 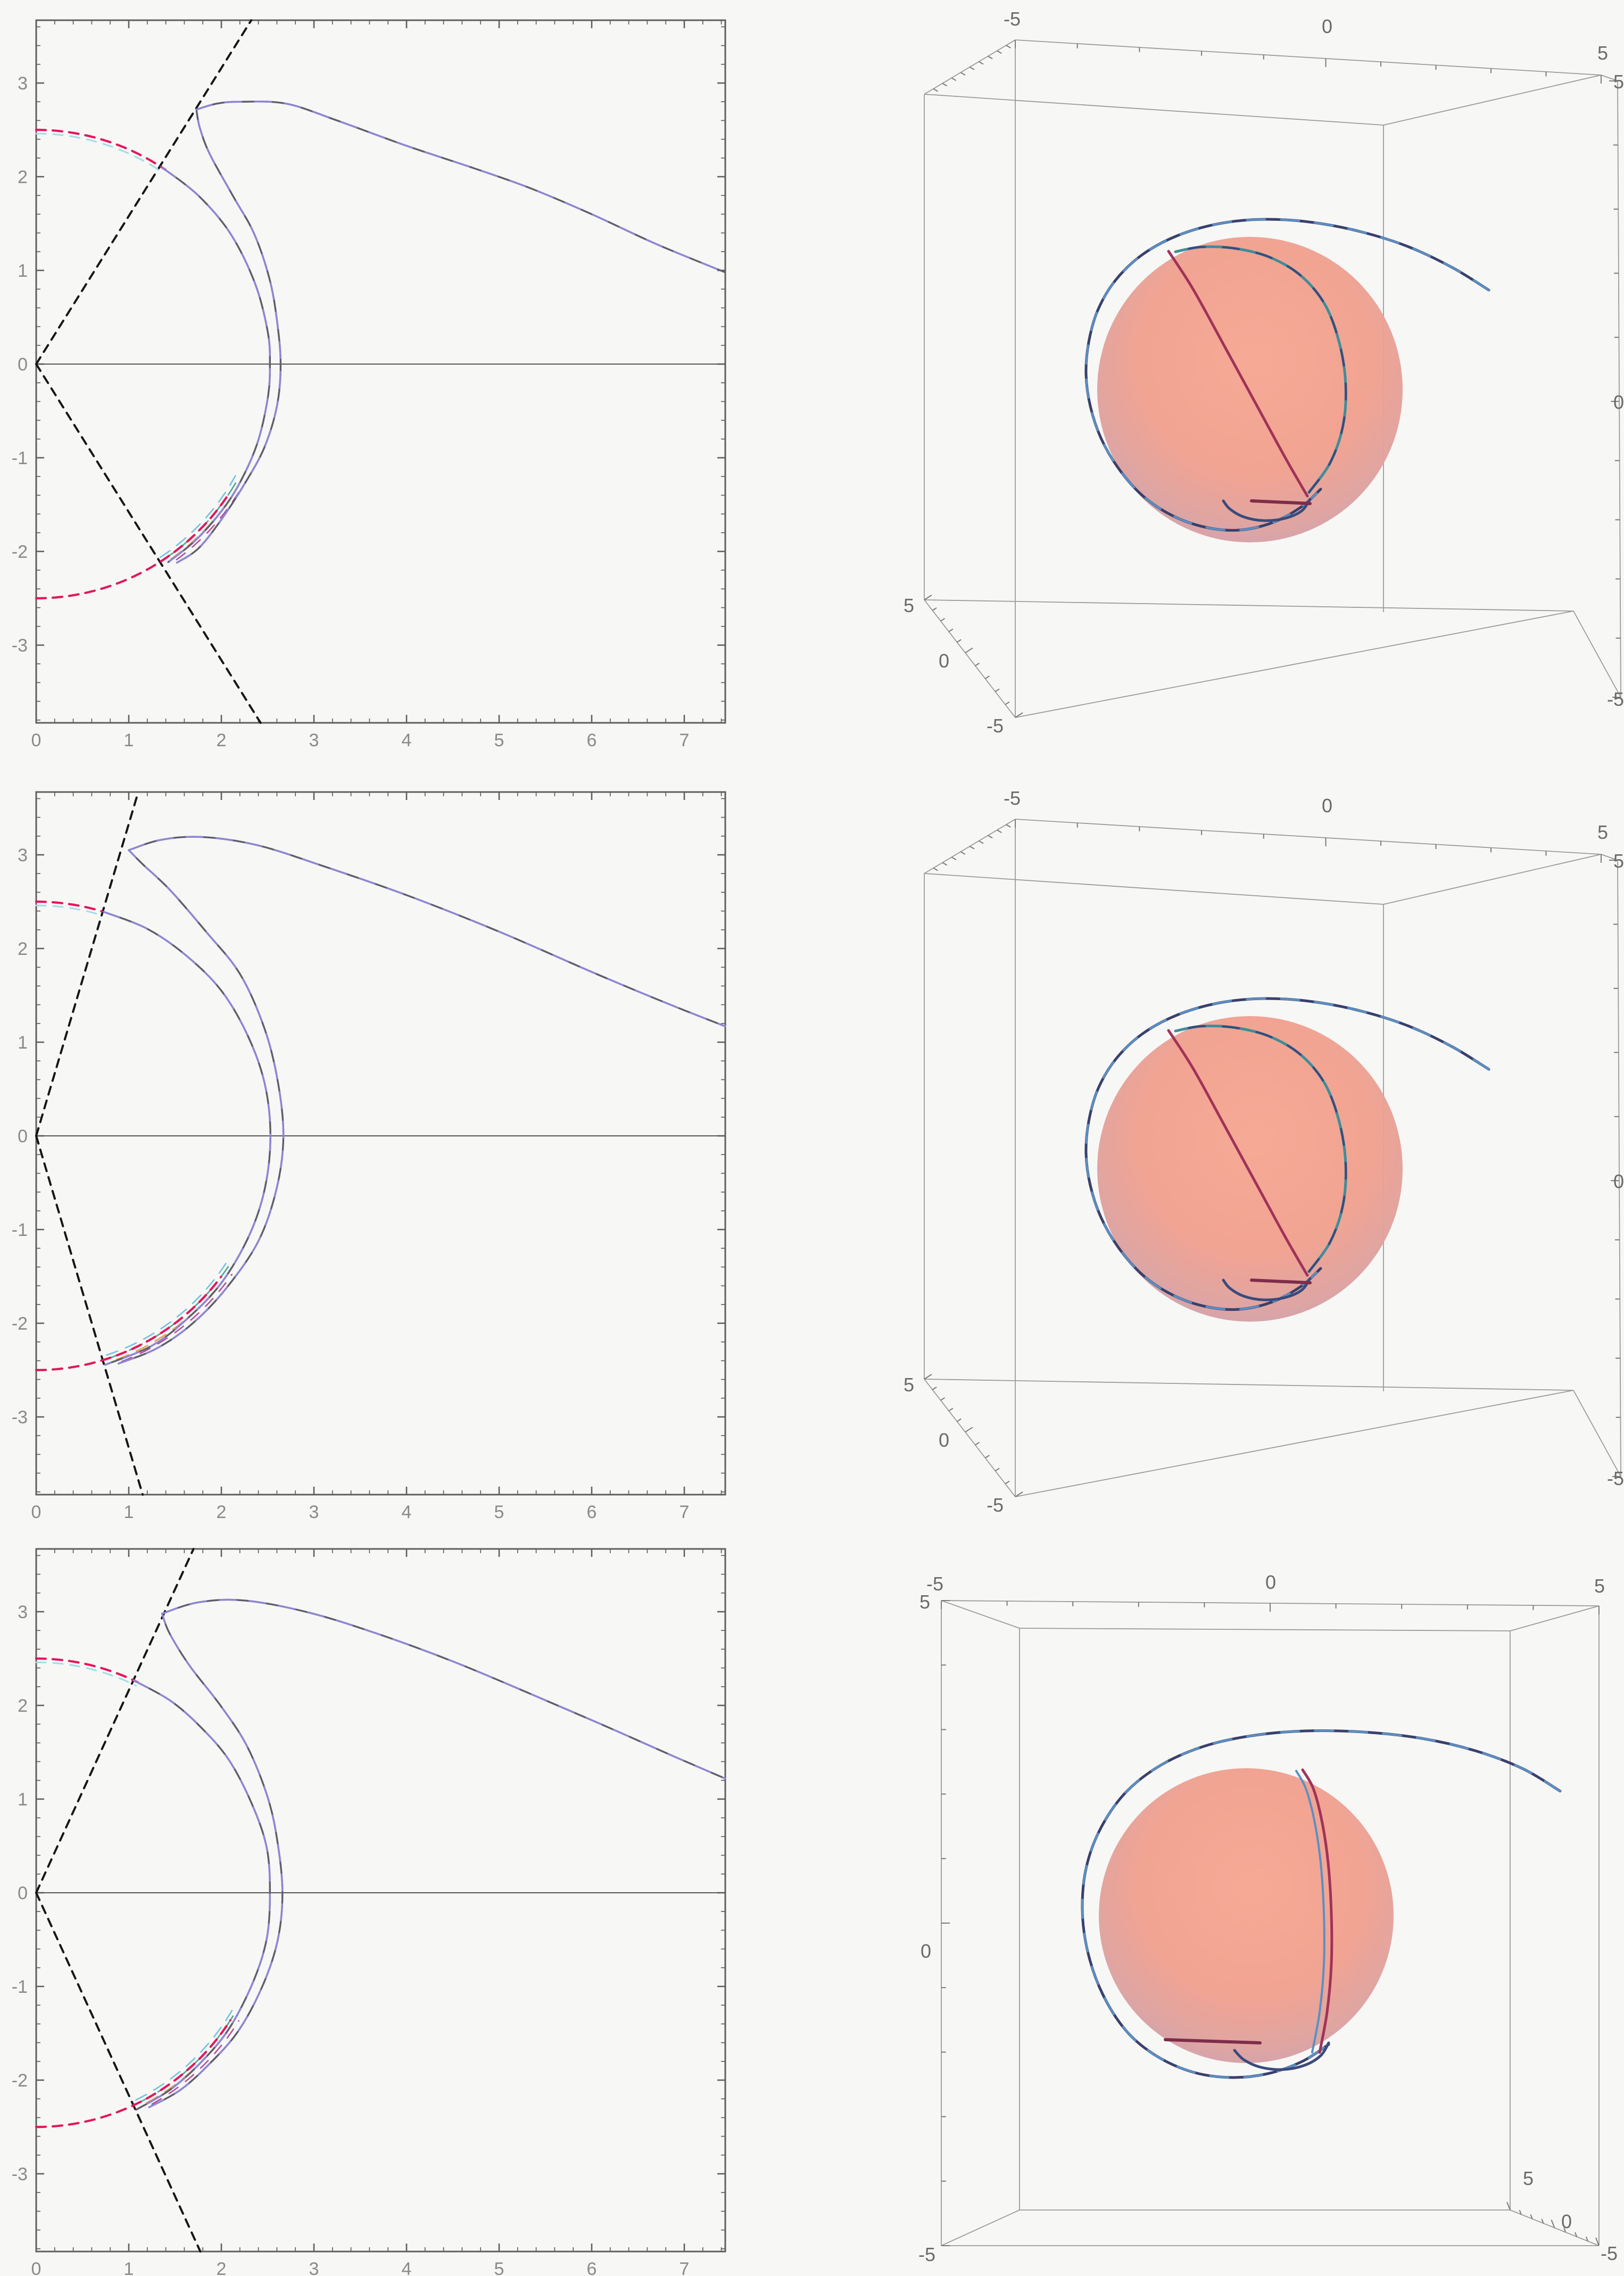 What do you see at coordinates (381, 371) in the screenshot?
I see `ticks` at bounding box center [381, 371].